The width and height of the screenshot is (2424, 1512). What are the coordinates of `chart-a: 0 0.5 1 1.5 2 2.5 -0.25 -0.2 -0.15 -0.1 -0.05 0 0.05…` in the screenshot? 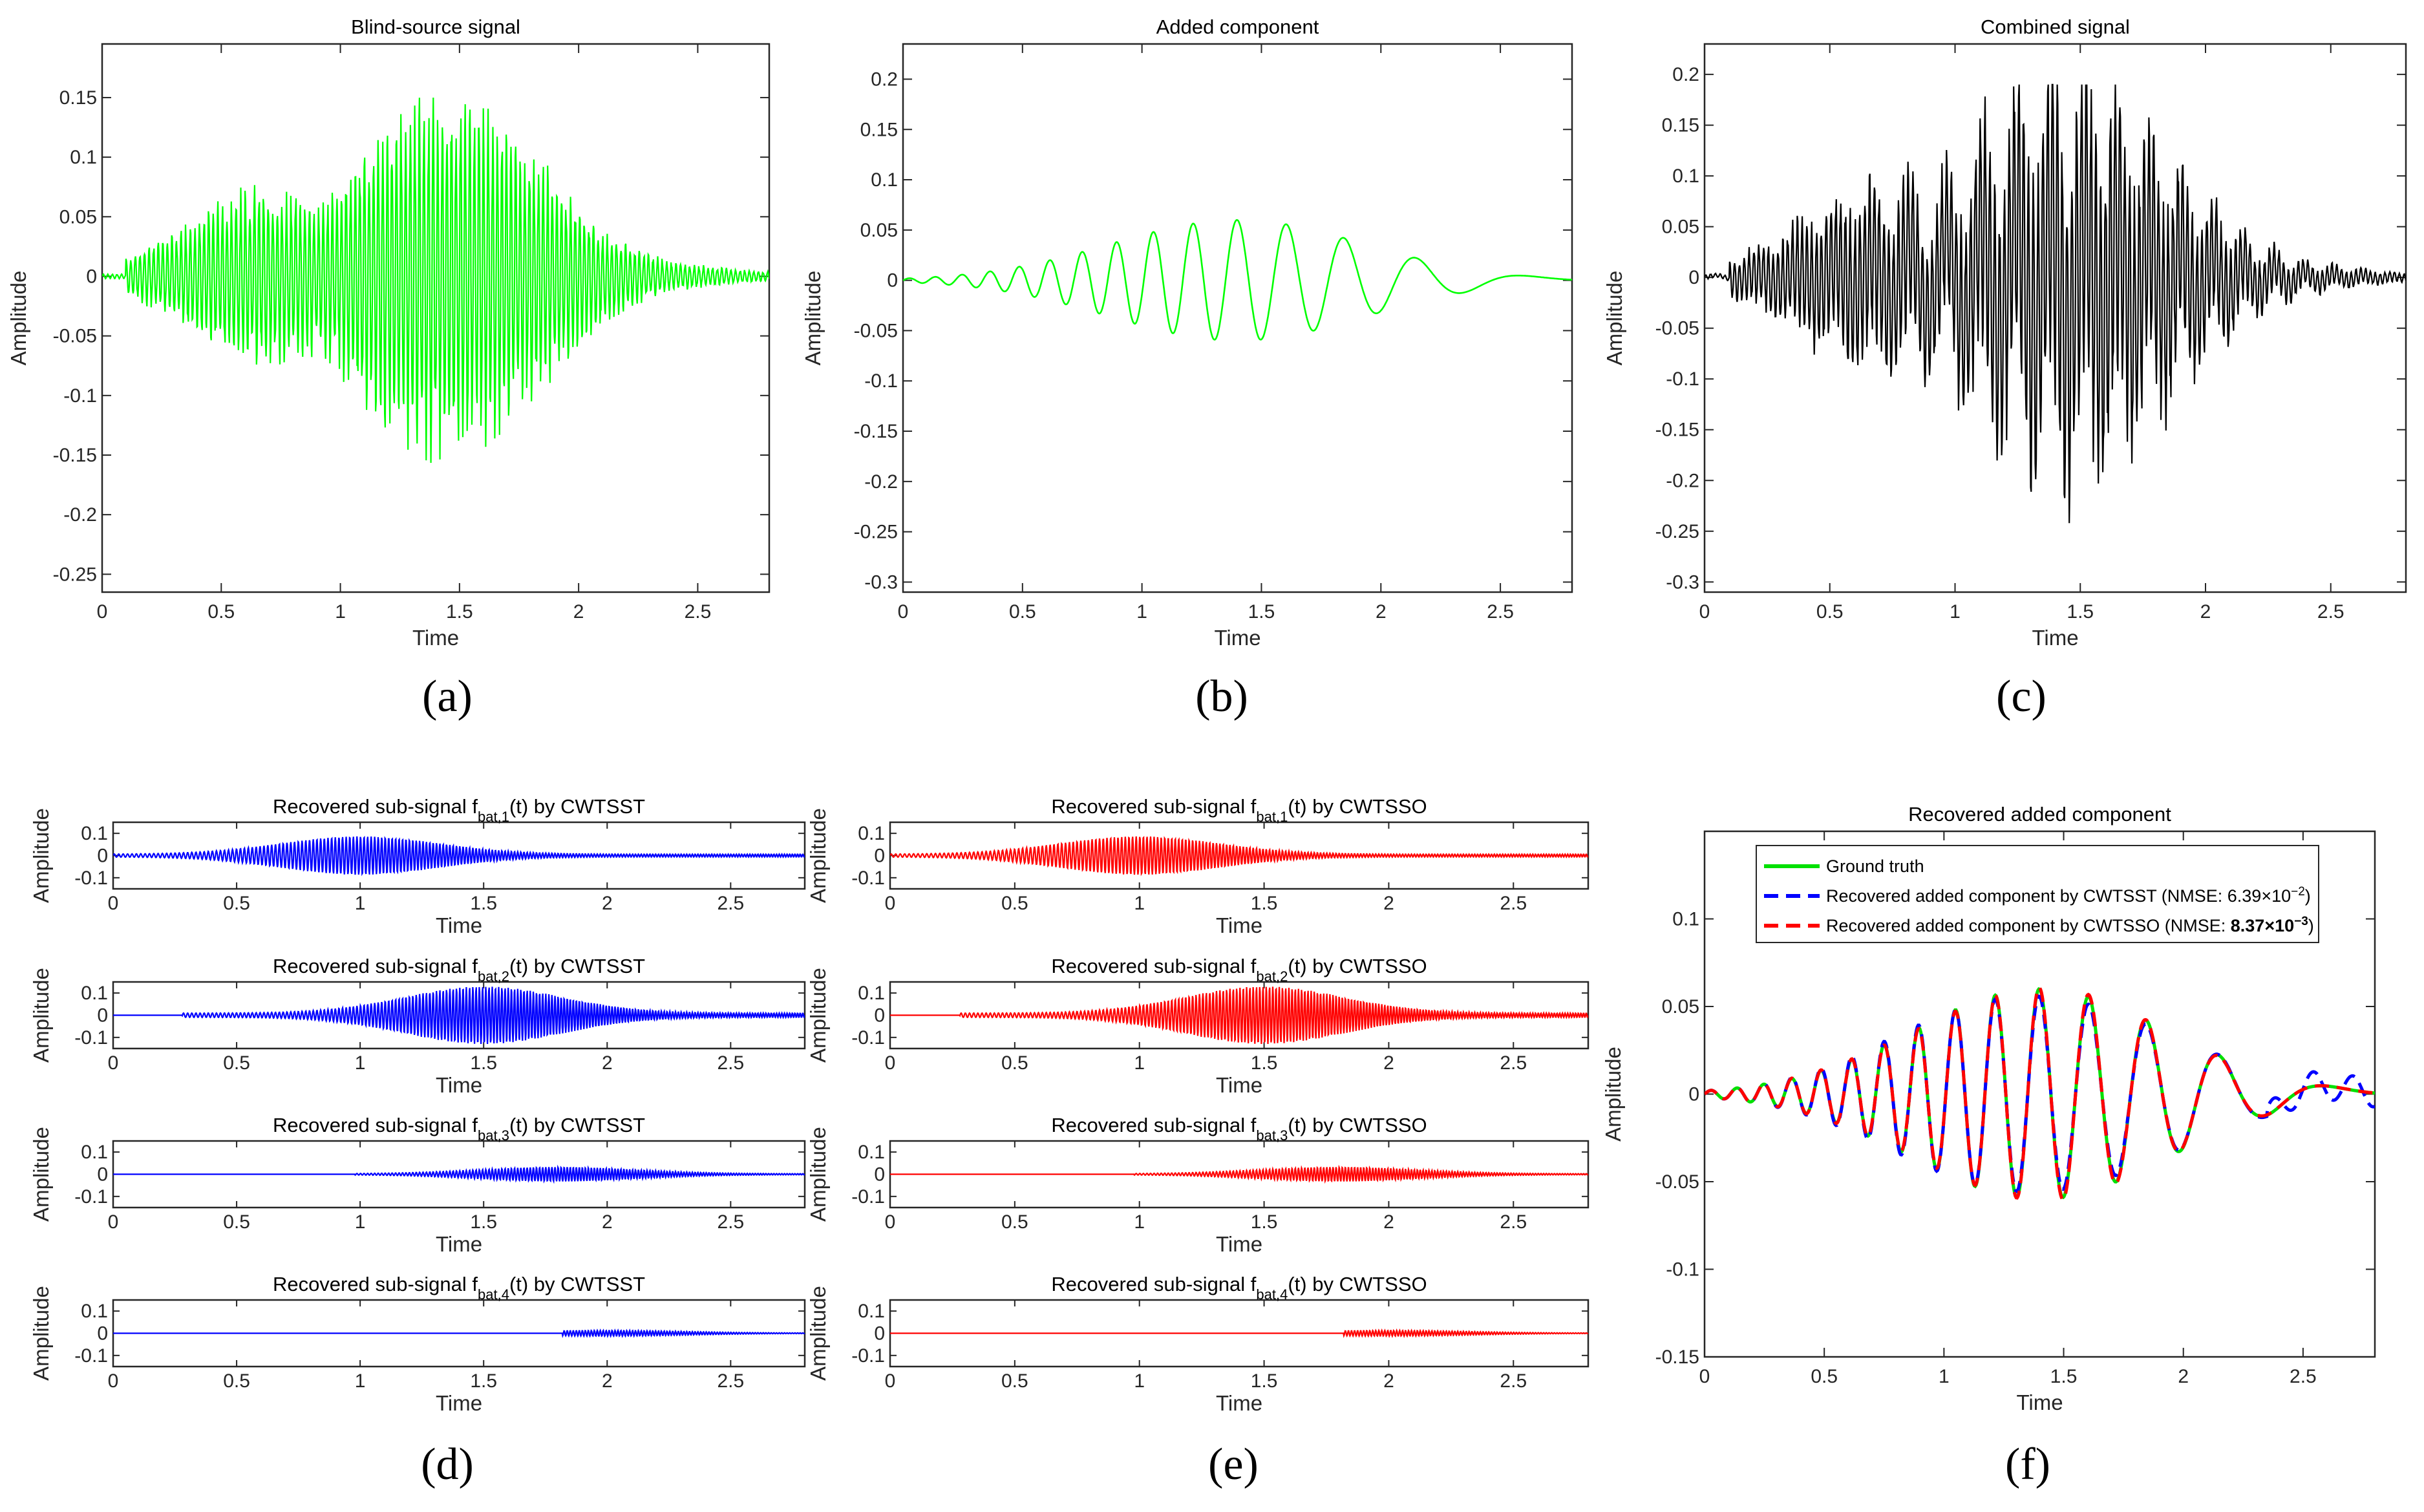 It's located at (388, 333).